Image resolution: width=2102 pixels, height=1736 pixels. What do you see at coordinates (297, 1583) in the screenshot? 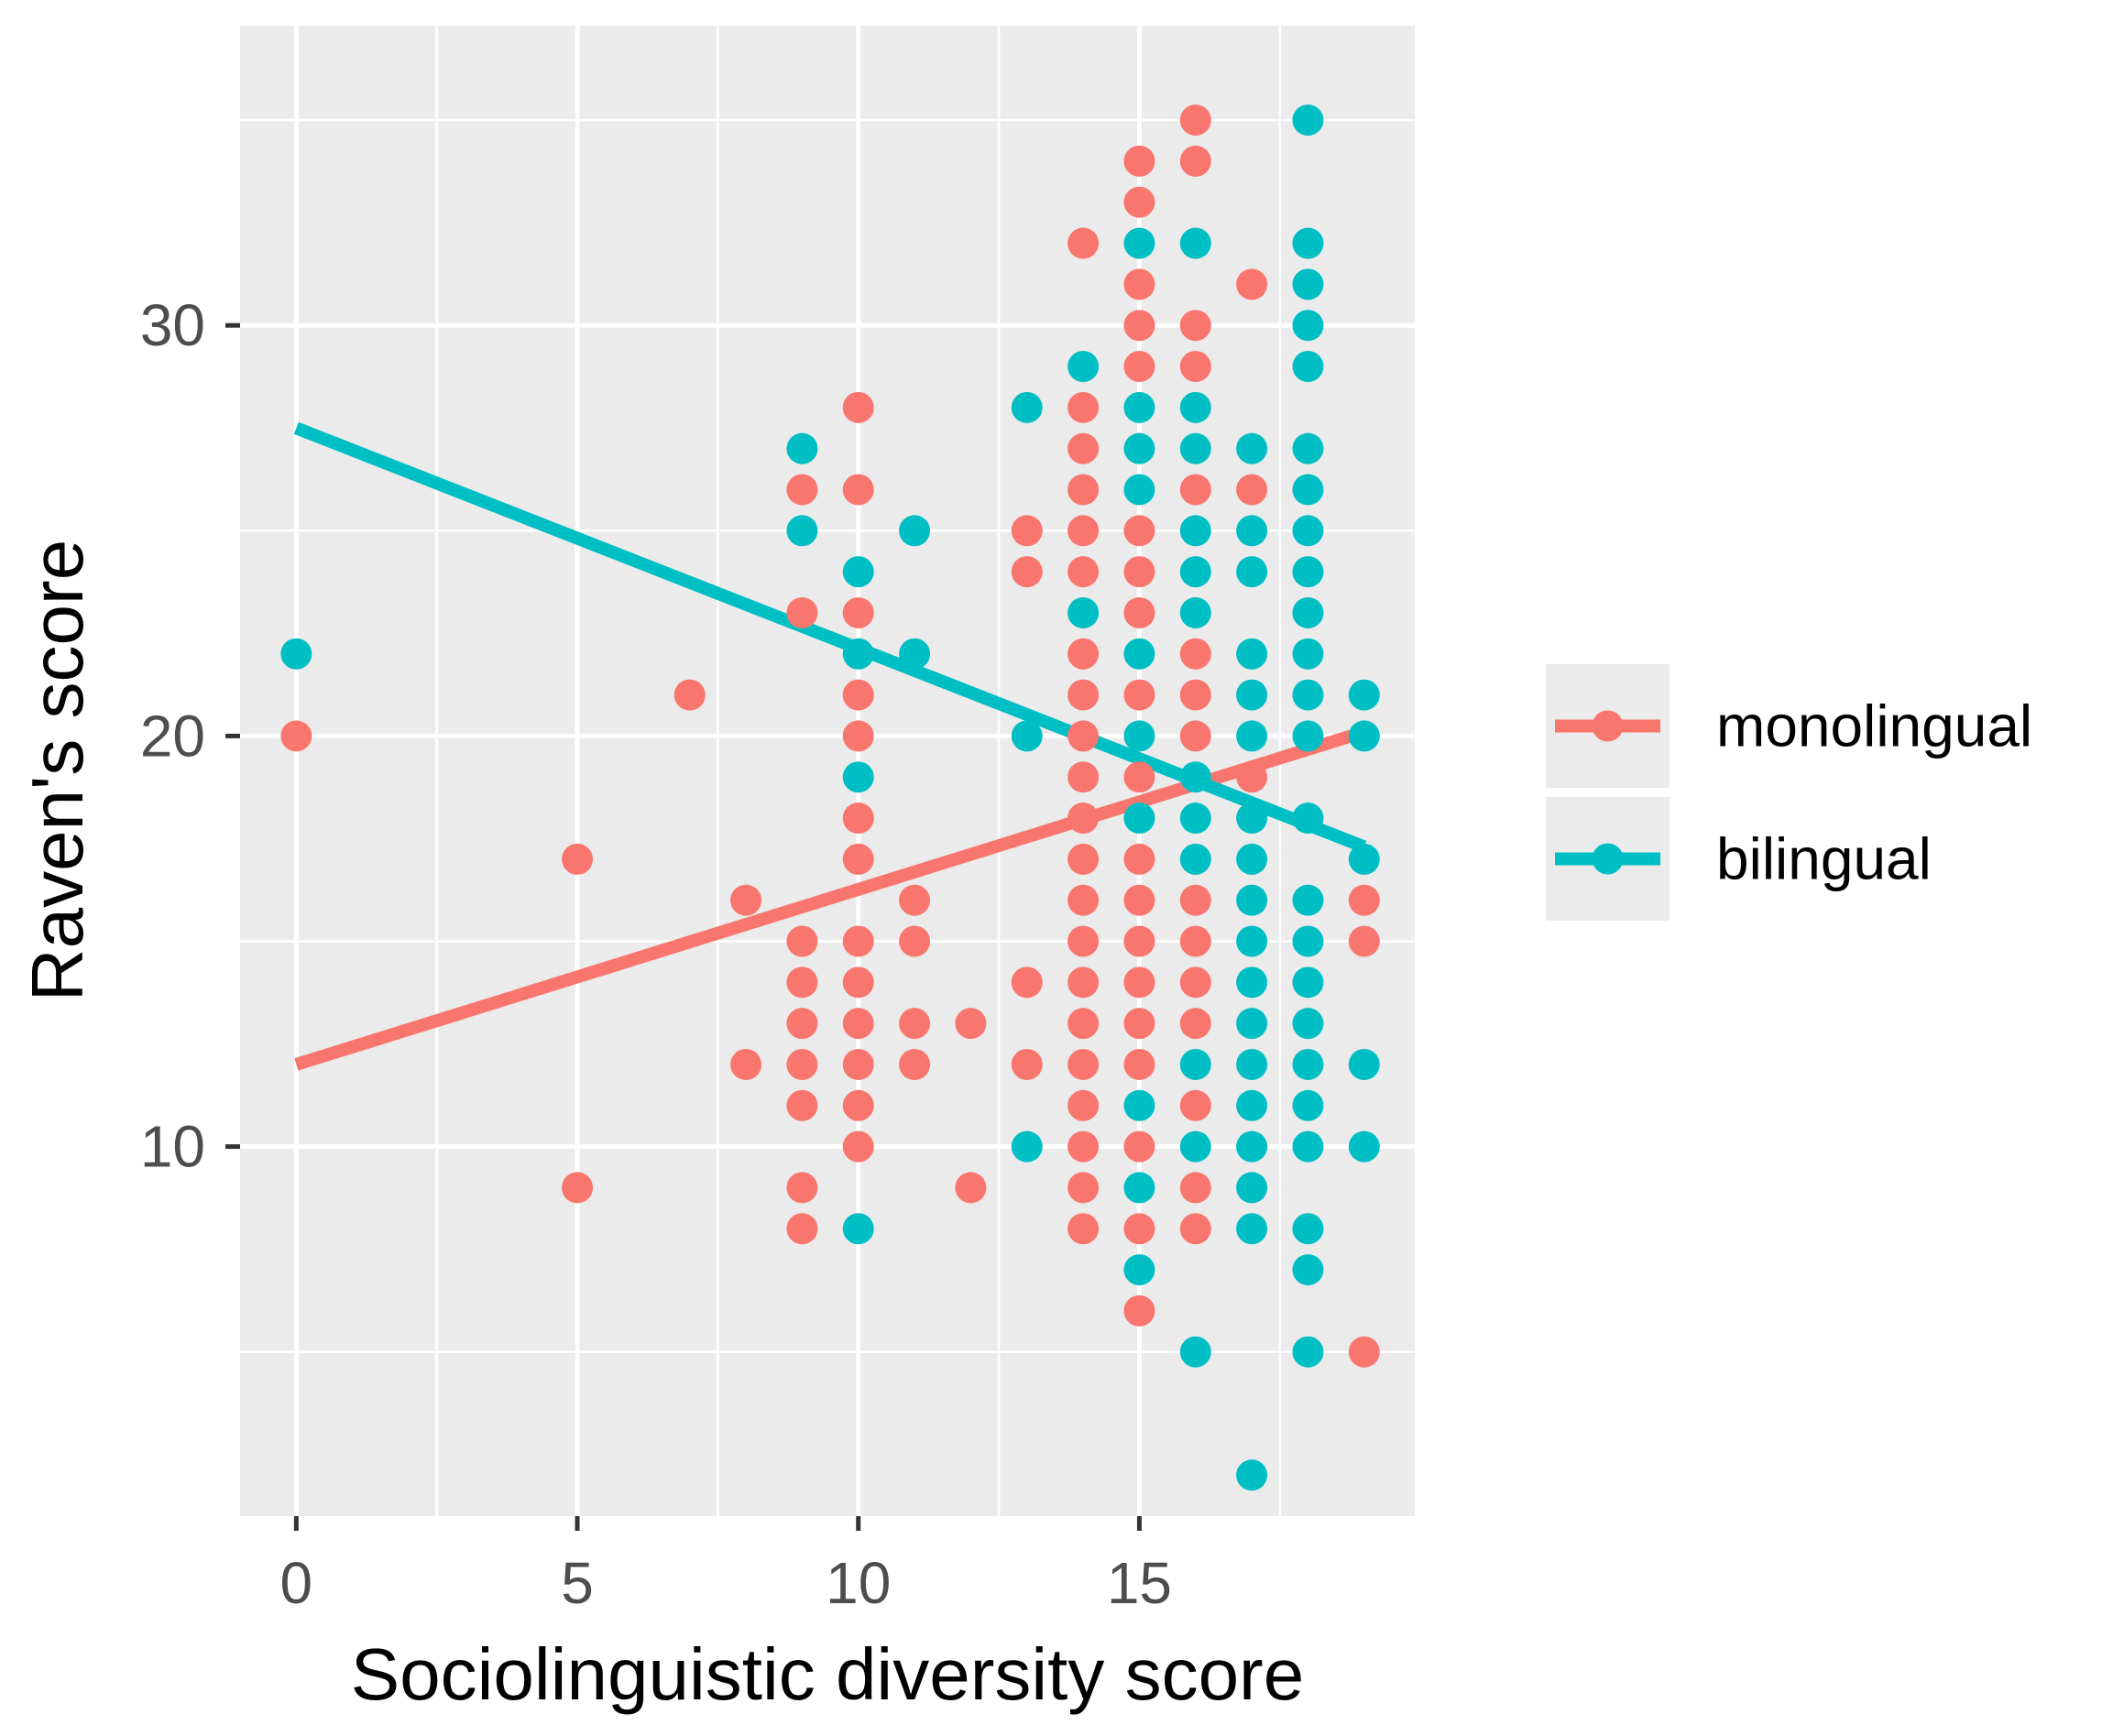
I see `x-tick-label: 0` at bounding box center [297, 1583].